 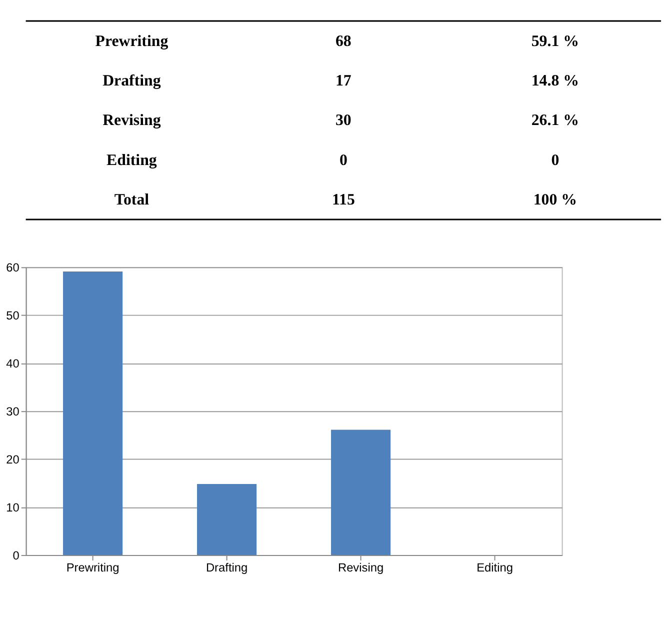 What do you see at coordinates (343, 121) in the screenshot?
I see `data-label: 30` at bounding box center [343, 121].